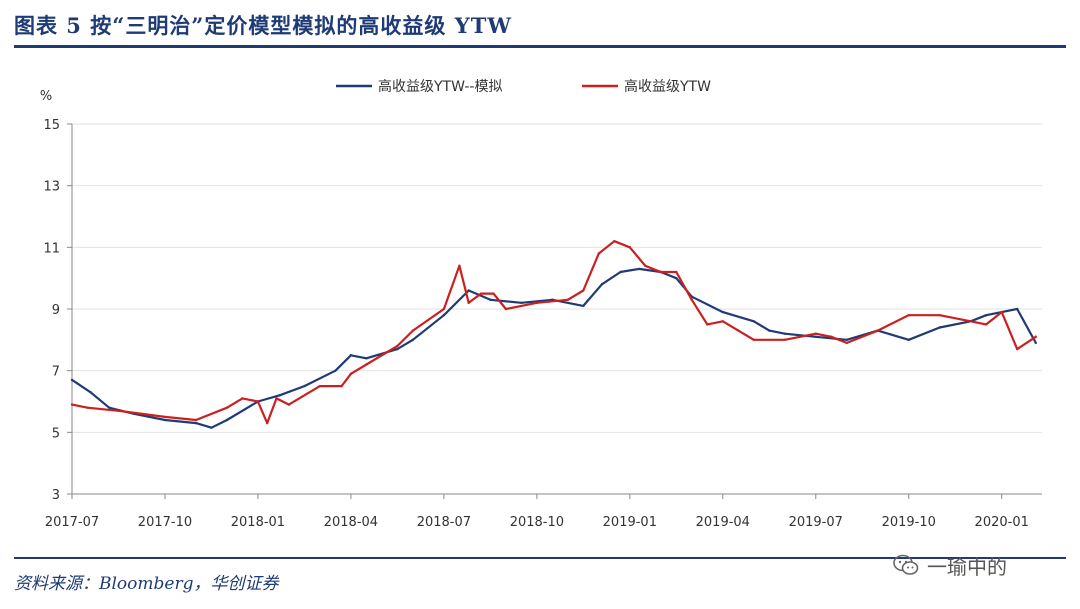  What do you see at coordinates (263, 25) in the screenshot?
I see `page-title: 图表 5 按“三明治”定价模型模拟的高收益级 YTW` at bounding box center [263, 25].